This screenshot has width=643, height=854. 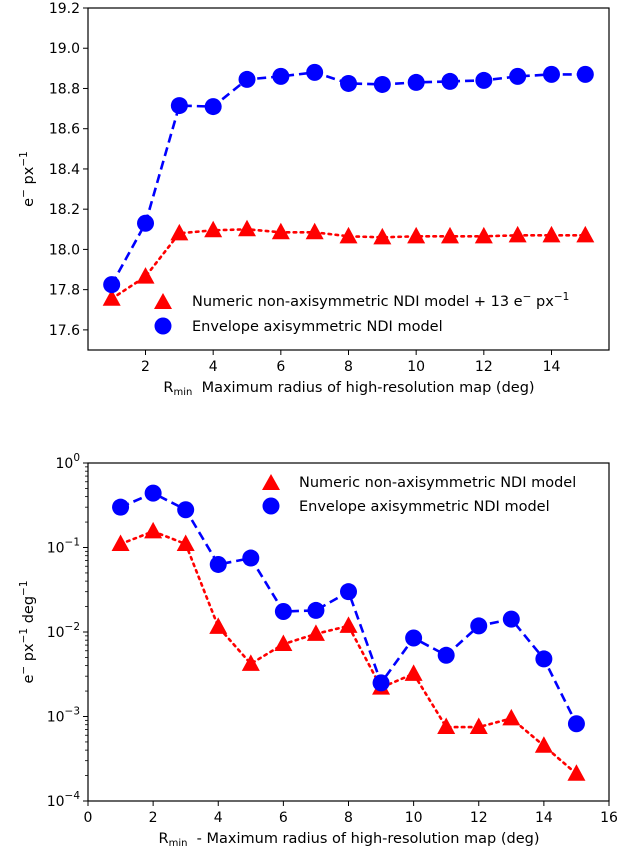 I want to click on chart-2-y-axis-label: e− px−1 deg−1, so click(x=27, y=631).